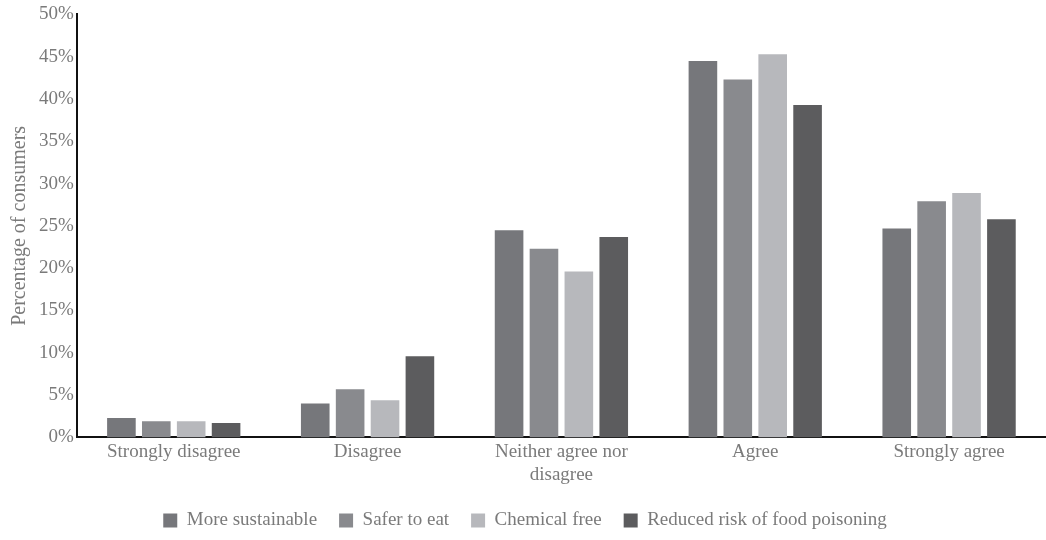 Image resolution: width=1046 pixels, height=540 pixels. What do you see at coordinates (61, 436) in the screenshot?
I see `y-tick-label: 0%` at bounding box center [61, 436].